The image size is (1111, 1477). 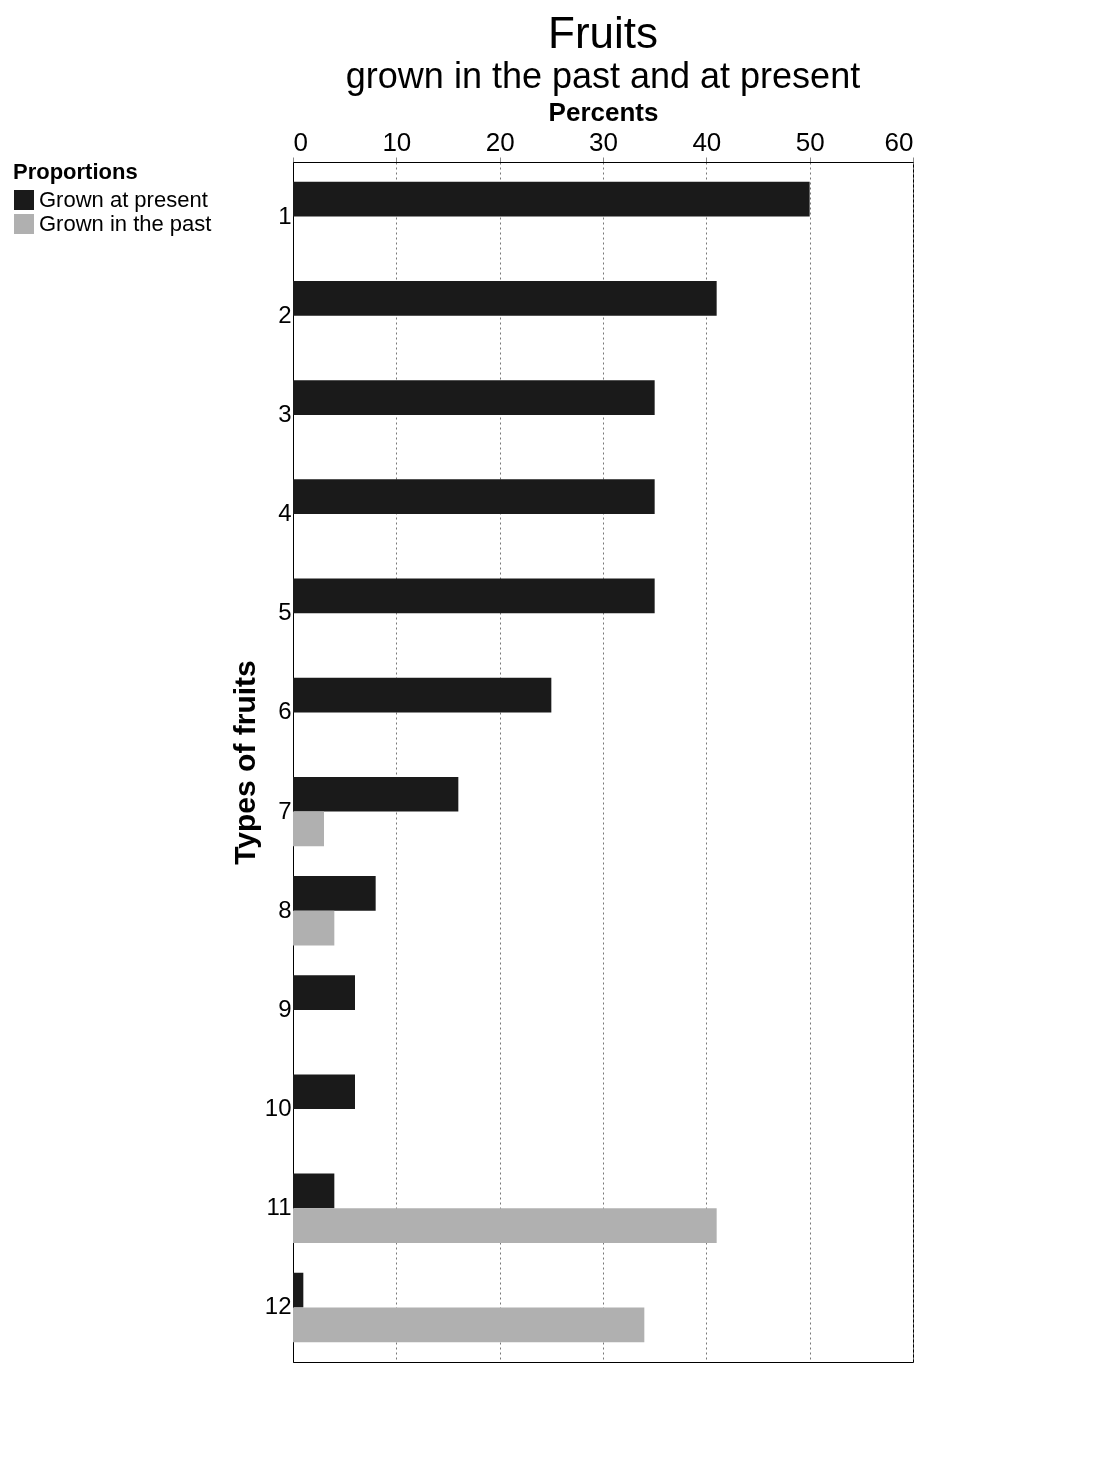 What do you see at coordinates (603, 141) in the screenshot?
I see `x-tick-label: 30` at bounding box center [603, 141].